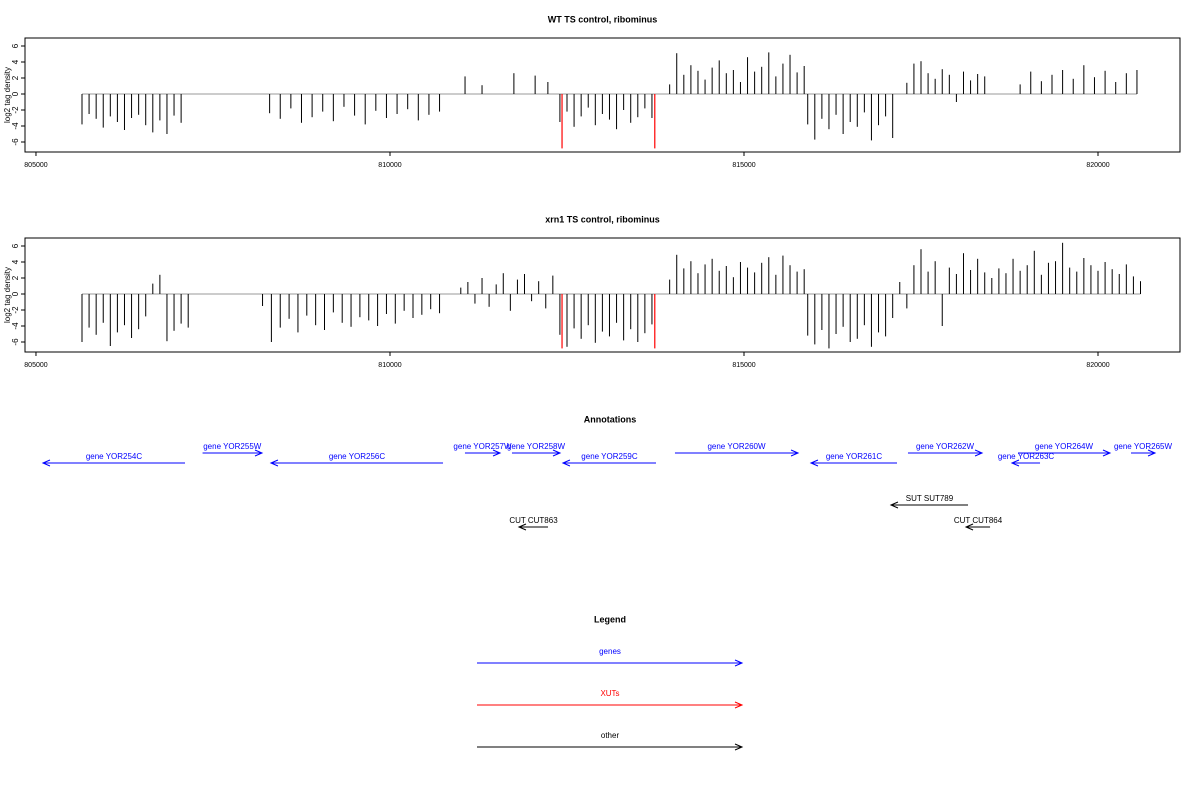 The width and height of the screenshot is (1200, 805). What do you see at coordinates (854, 456) in the screenshot?
I see `feature-label: gene YOR261C` at bounding box center [854, 456].